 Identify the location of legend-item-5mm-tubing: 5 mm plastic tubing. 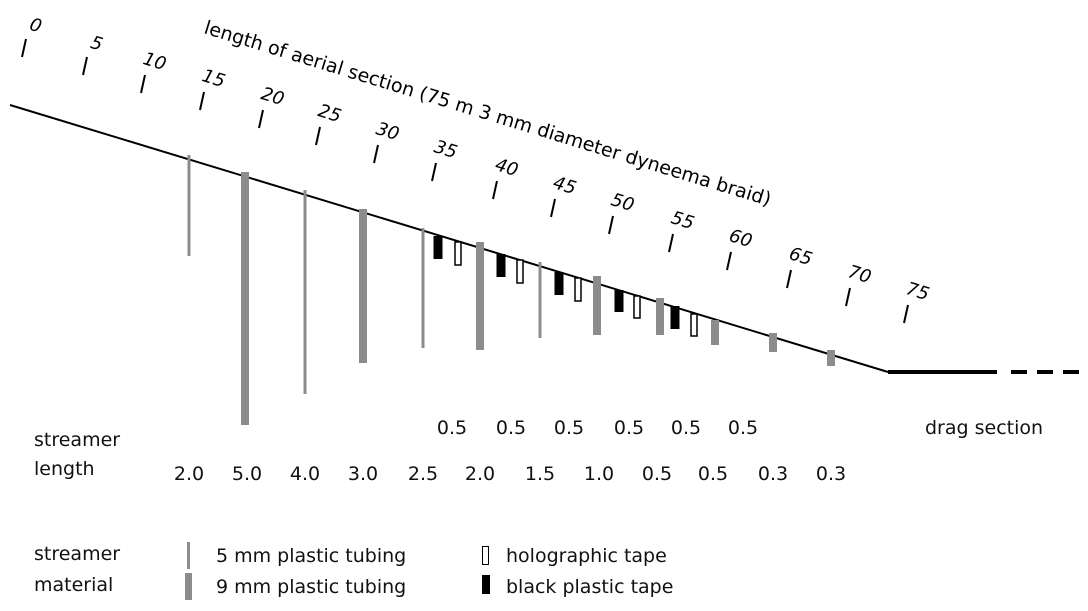
(311, 556).